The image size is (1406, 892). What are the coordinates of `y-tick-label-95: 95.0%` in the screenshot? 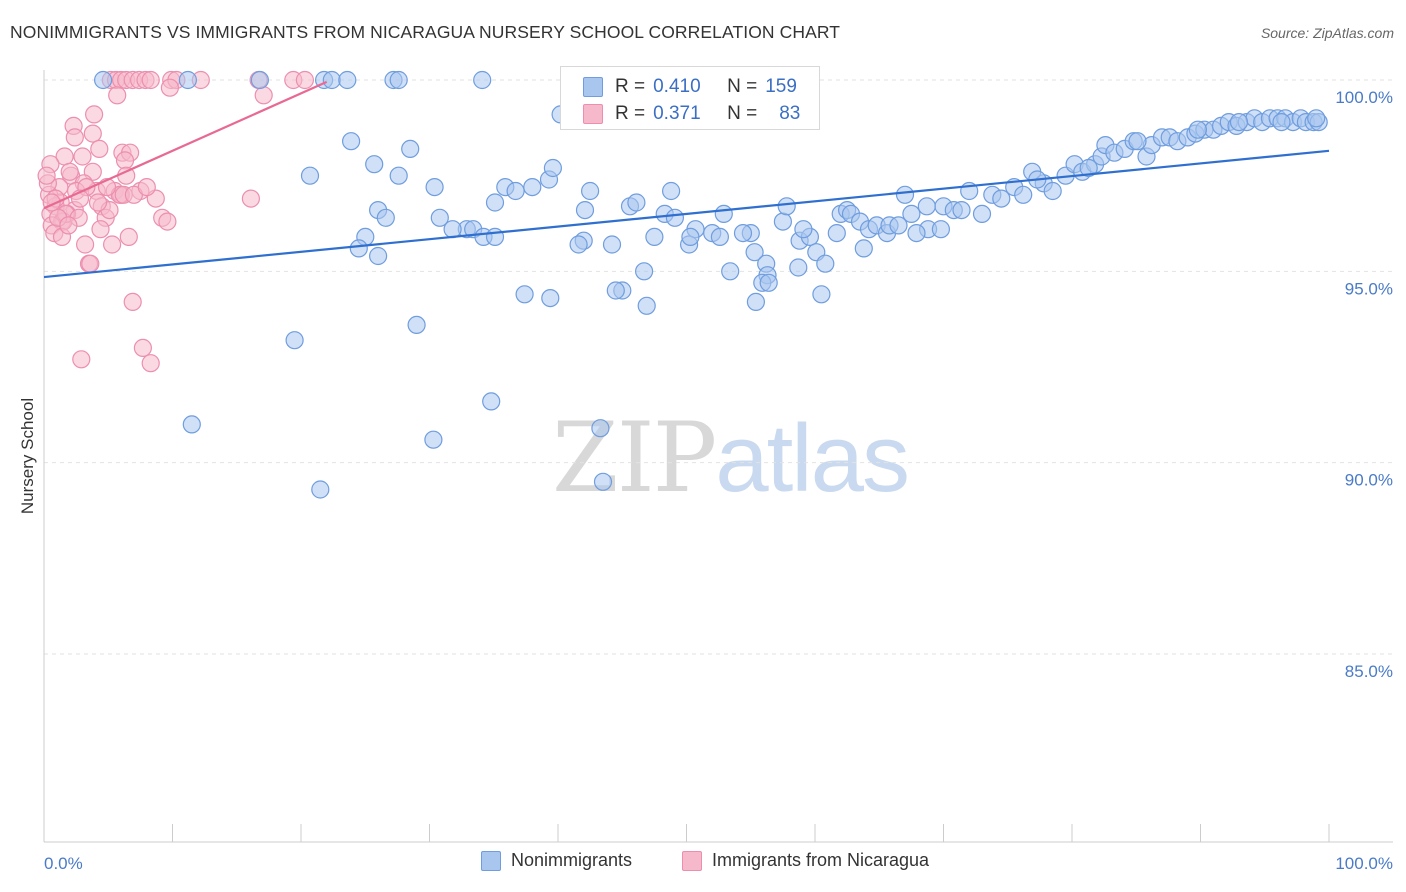 It's located at (1369, 288).